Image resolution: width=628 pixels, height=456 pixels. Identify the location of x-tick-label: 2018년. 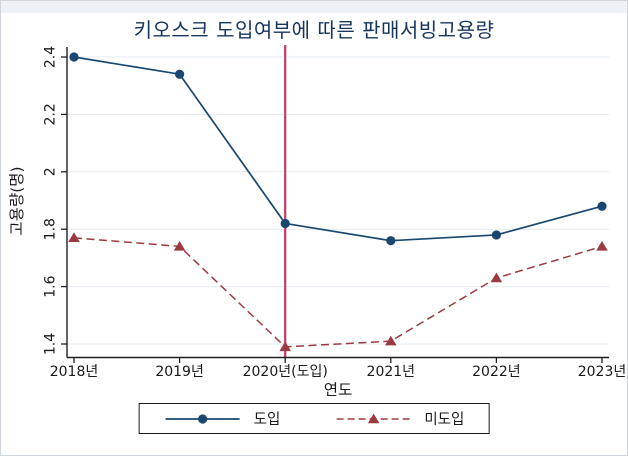
(74, 372).